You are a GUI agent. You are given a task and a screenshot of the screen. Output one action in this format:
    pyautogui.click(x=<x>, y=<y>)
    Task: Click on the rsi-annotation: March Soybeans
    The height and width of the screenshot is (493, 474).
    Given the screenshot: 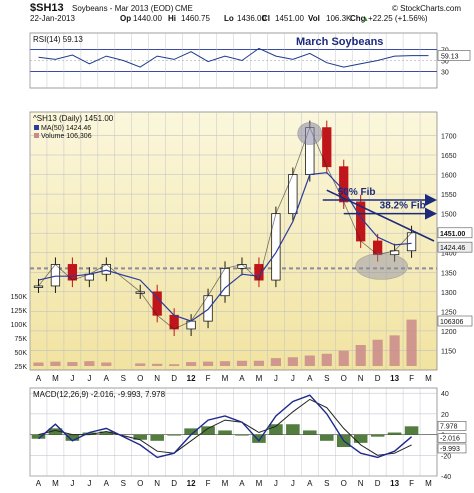 What is the action you would take?
    pyautogui.click(x=339, y=42)
    